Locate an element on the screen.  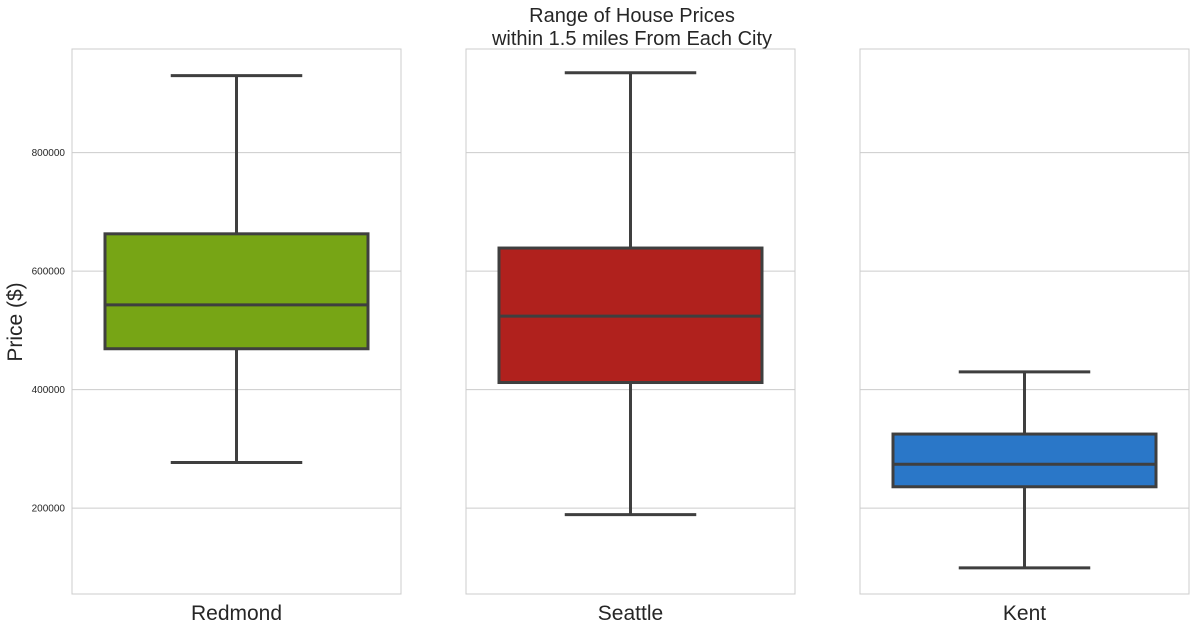
y-tick-label-200000: 200000 is located at coordinates (49, 509).